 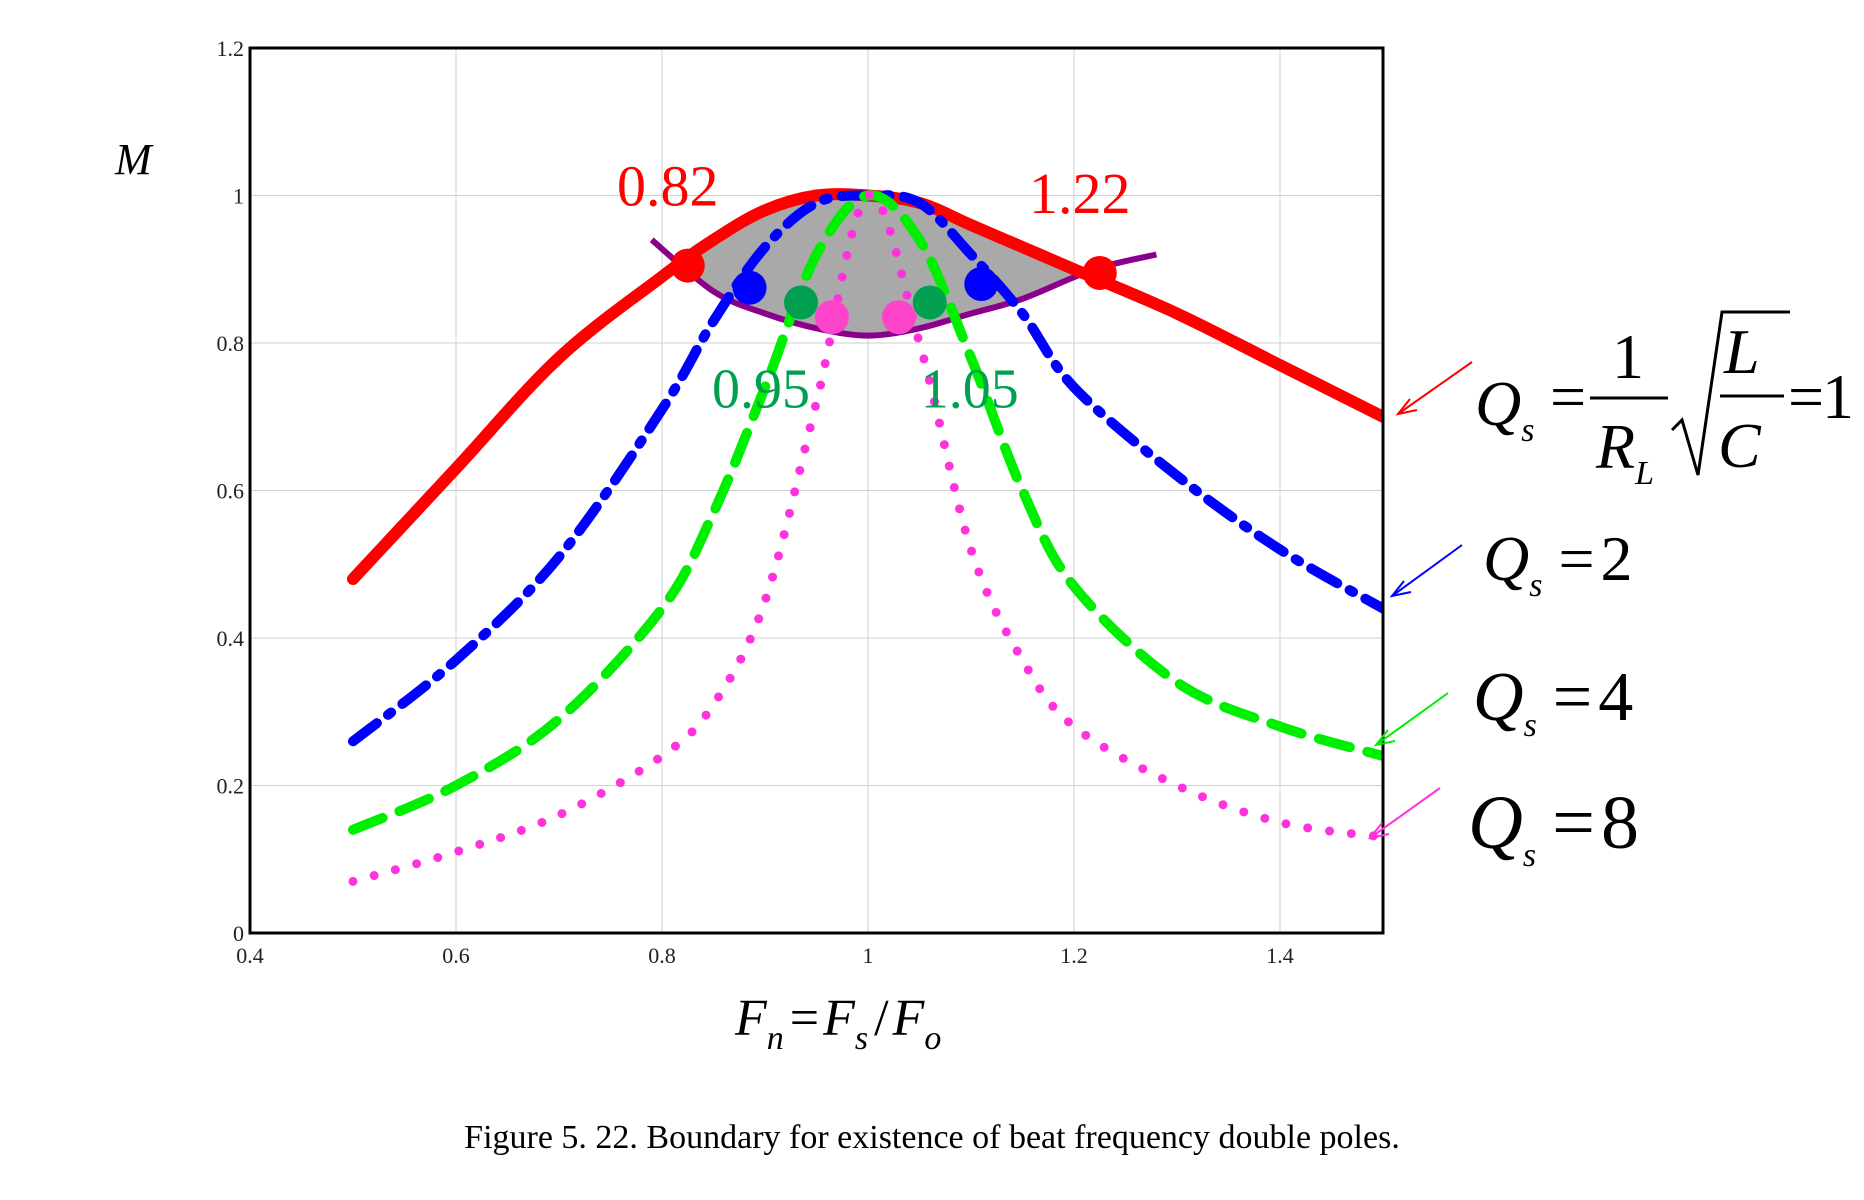 I want to click on x-tick-label-4: 1.2, so click(x=1074, y=955).